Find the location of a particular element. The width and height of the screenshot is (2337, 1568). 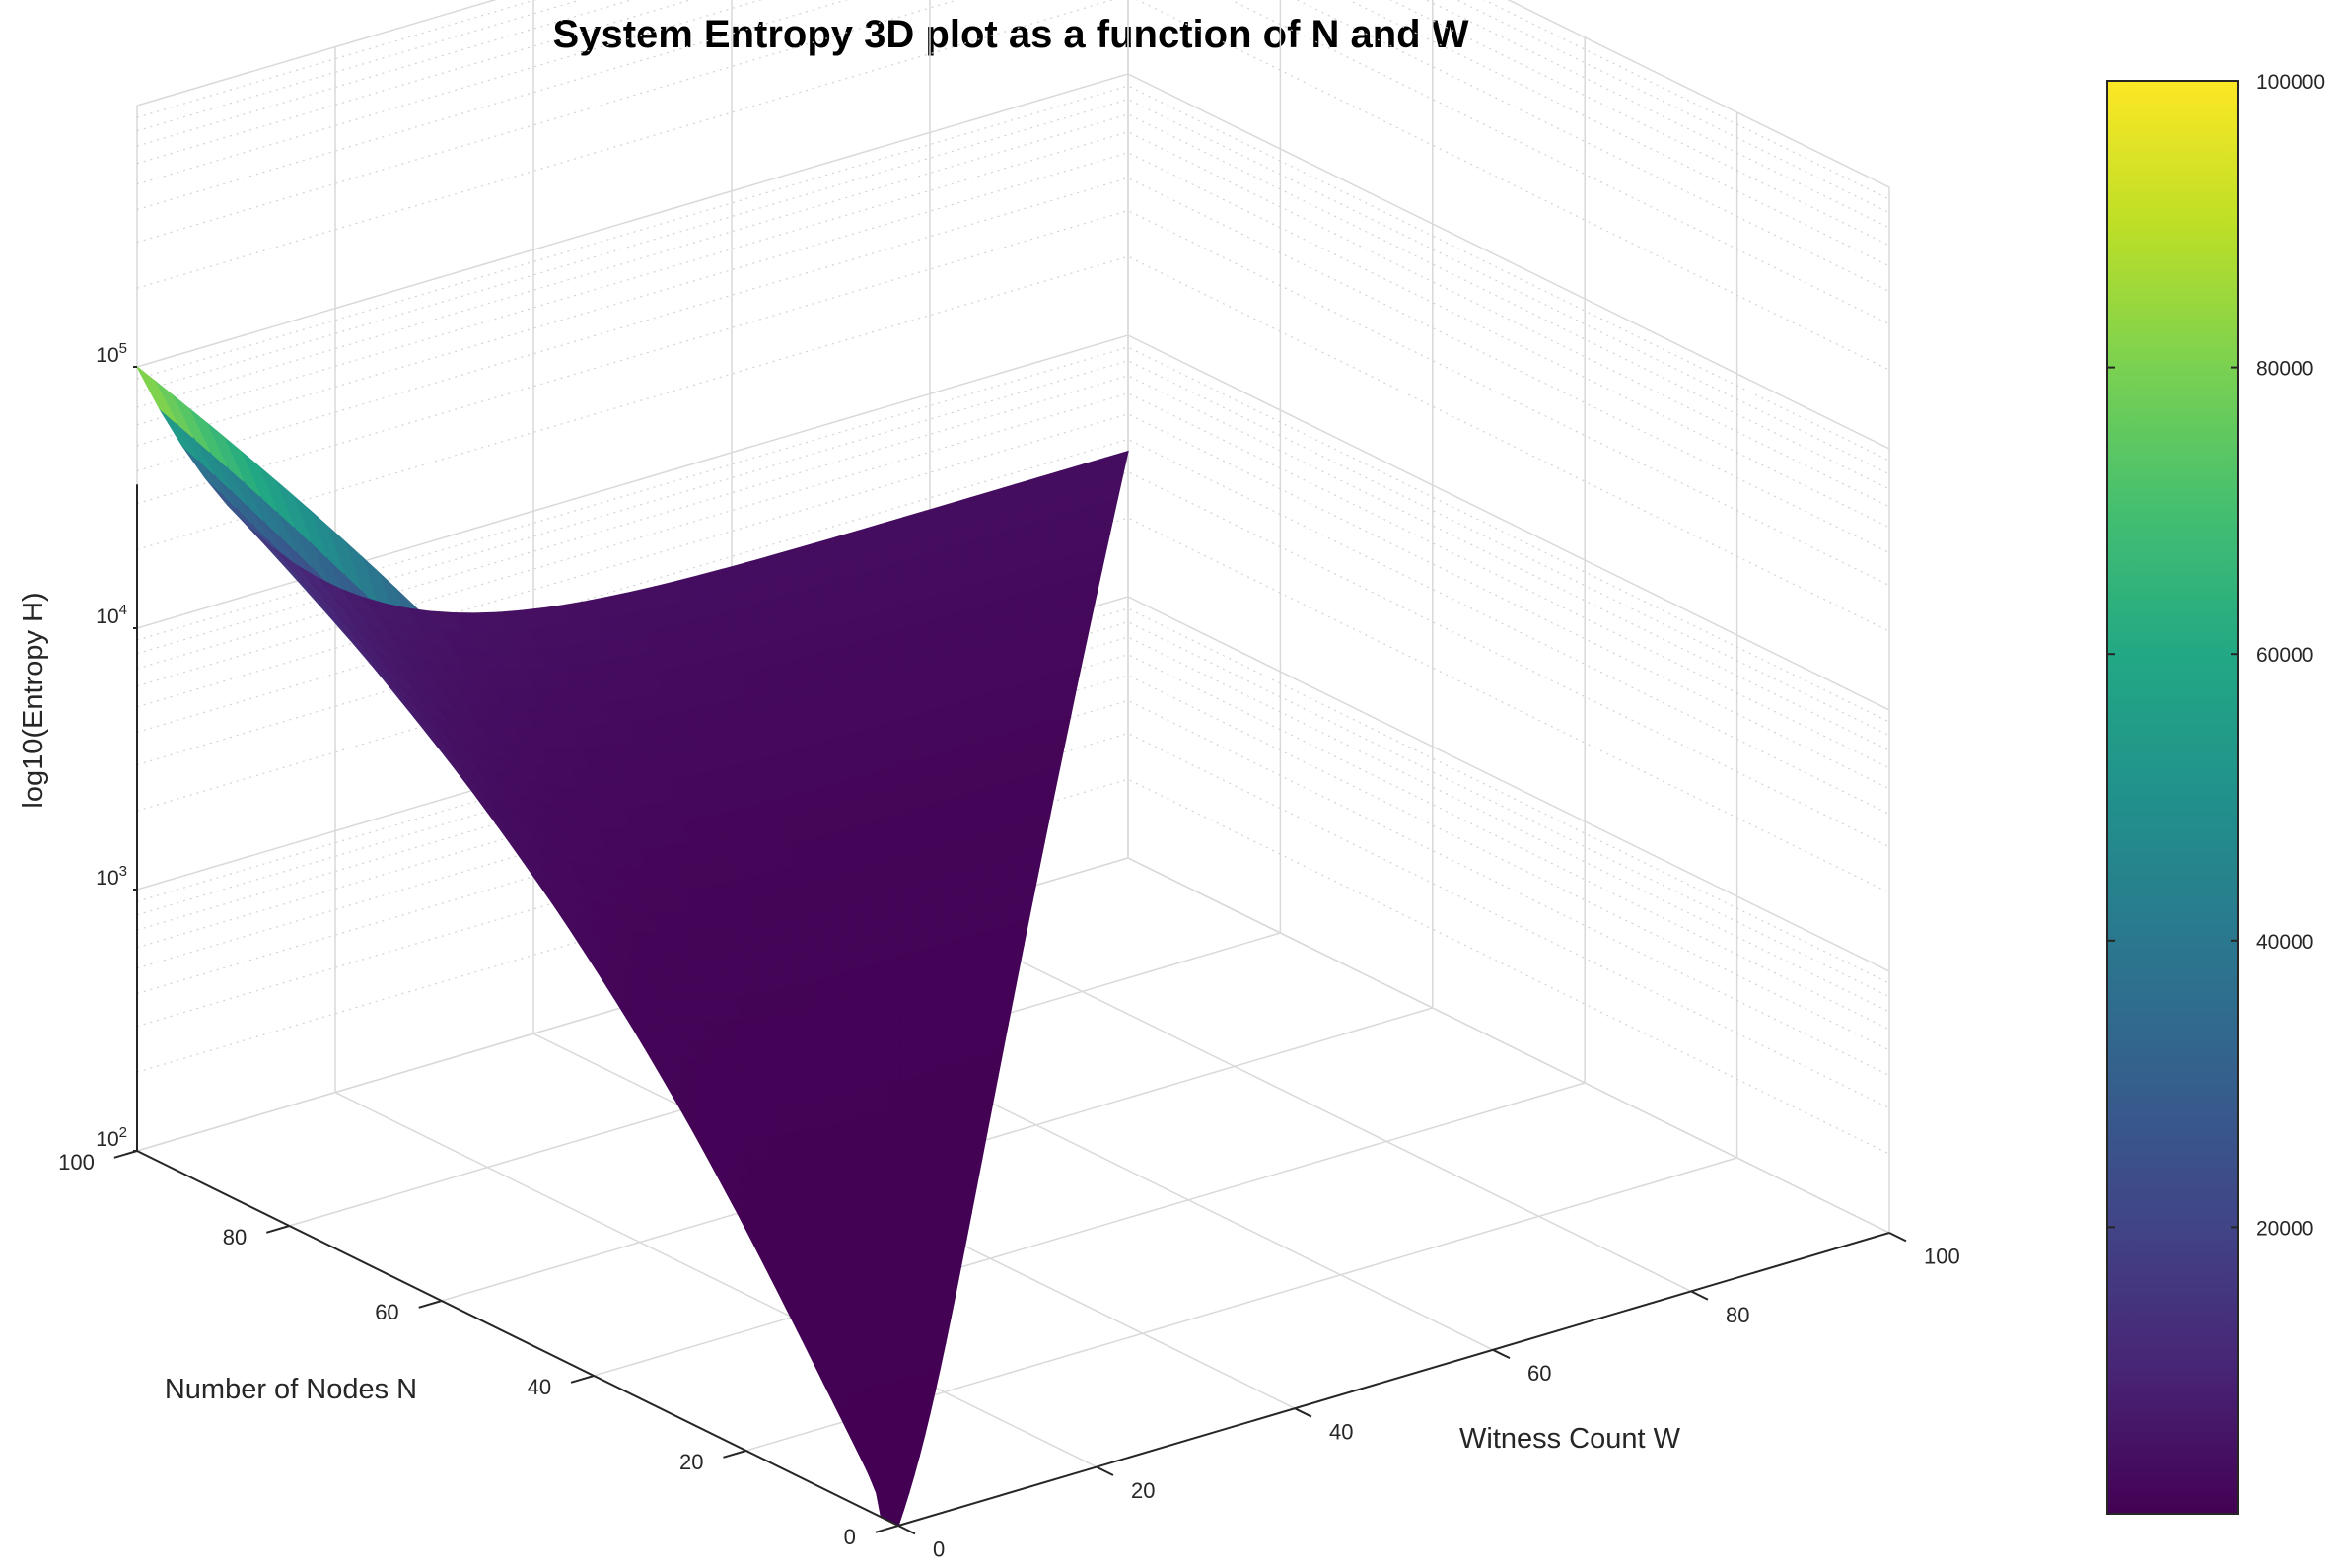

y-tick-label: 80 is located at coordinates (235, 1237).